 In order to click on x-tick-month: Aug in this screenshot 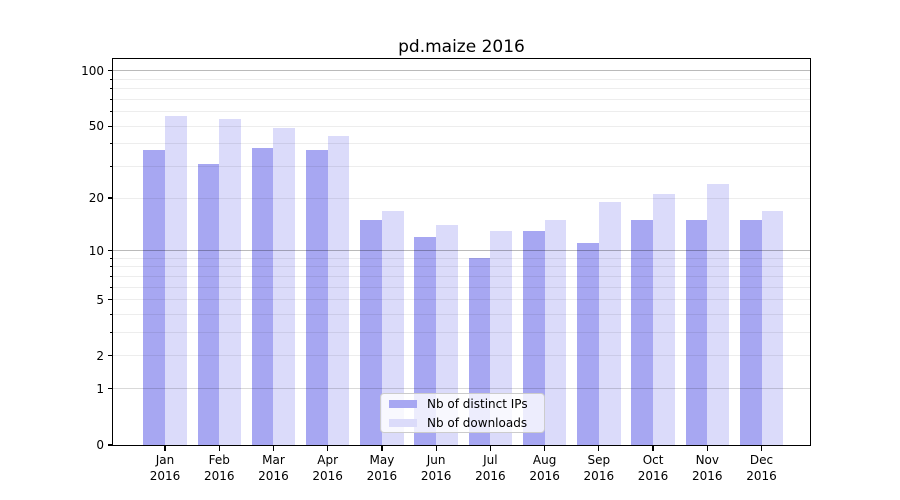, I will do `click(544, 460)`.